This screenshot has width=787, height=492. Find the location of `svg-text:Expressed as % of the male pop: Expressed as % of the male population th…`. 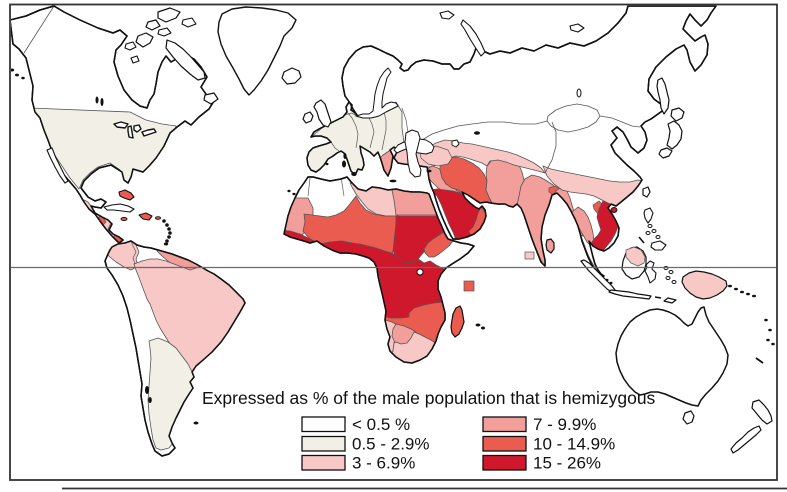

svg-text:Expressed as % of the male pop: Expressed as % of the male population th… is located at coordinates (429, 398).